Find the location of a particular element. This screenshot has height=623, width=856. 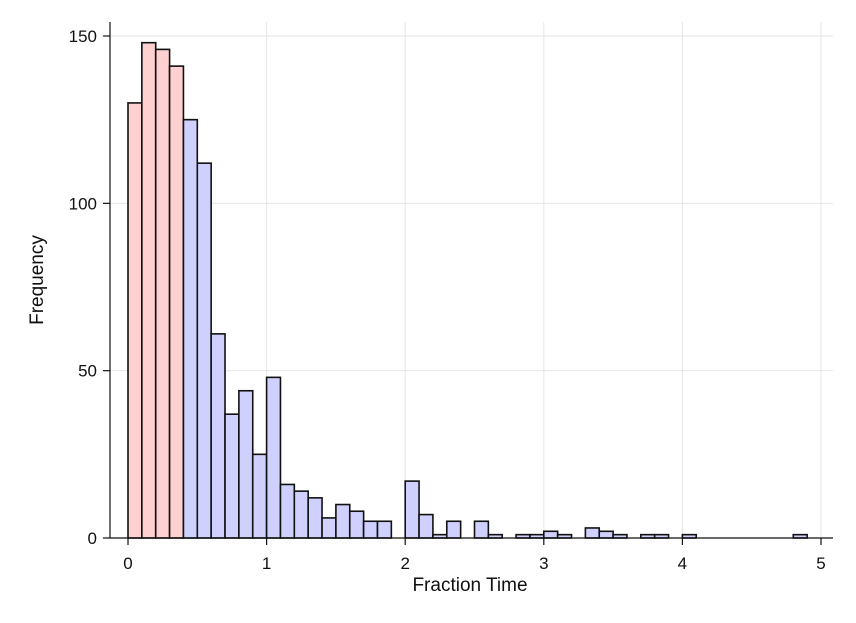

y-tick-label: 0 is located at coordinates (92, 538).